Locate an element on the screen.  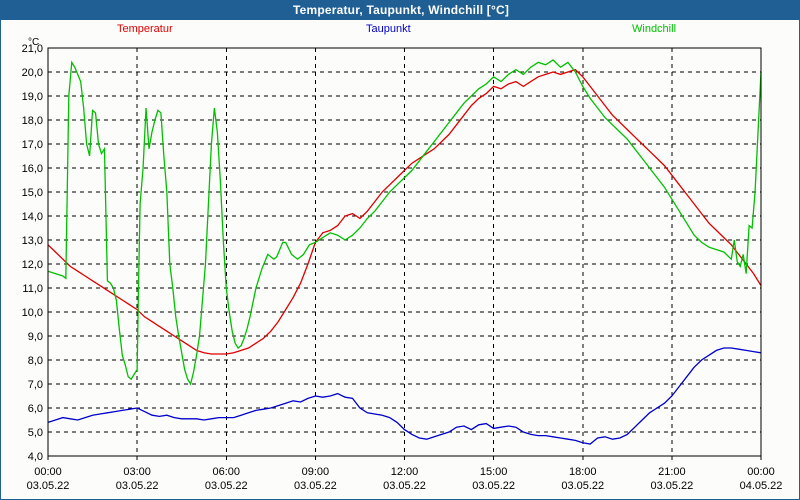
y-tick-label: 18,0 is located at coordinates (32, 121).